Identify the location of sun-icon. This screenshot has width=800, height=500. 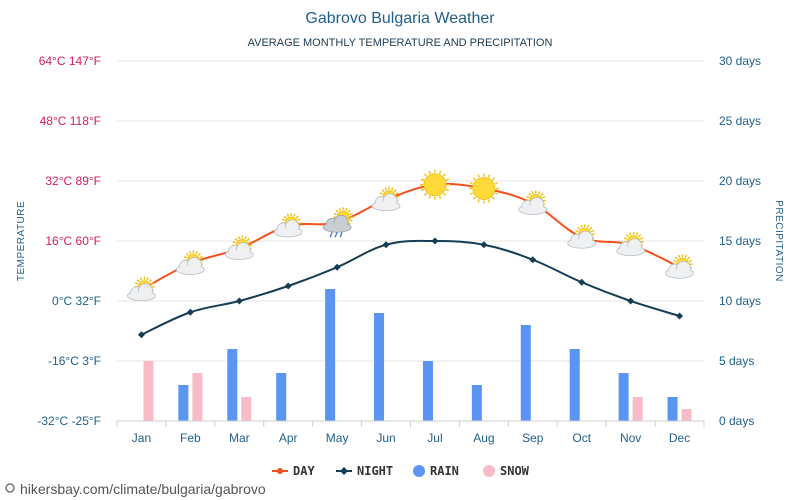
(434, 184).